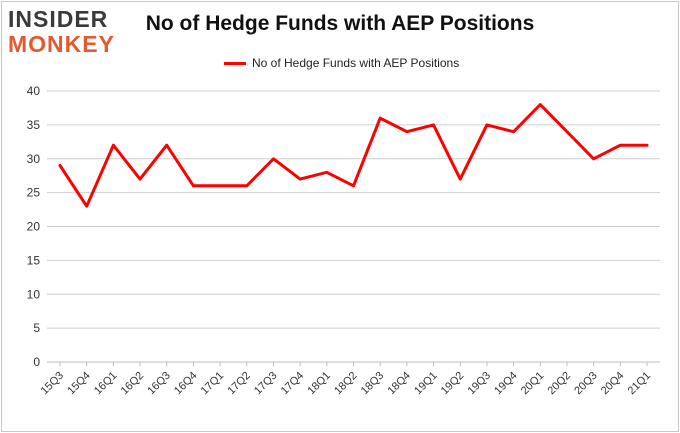  What do you see at coordinates (61, 44) in the screenshot?
I see `logo-line-2: MONKEY` at bounding box center [61, 44].